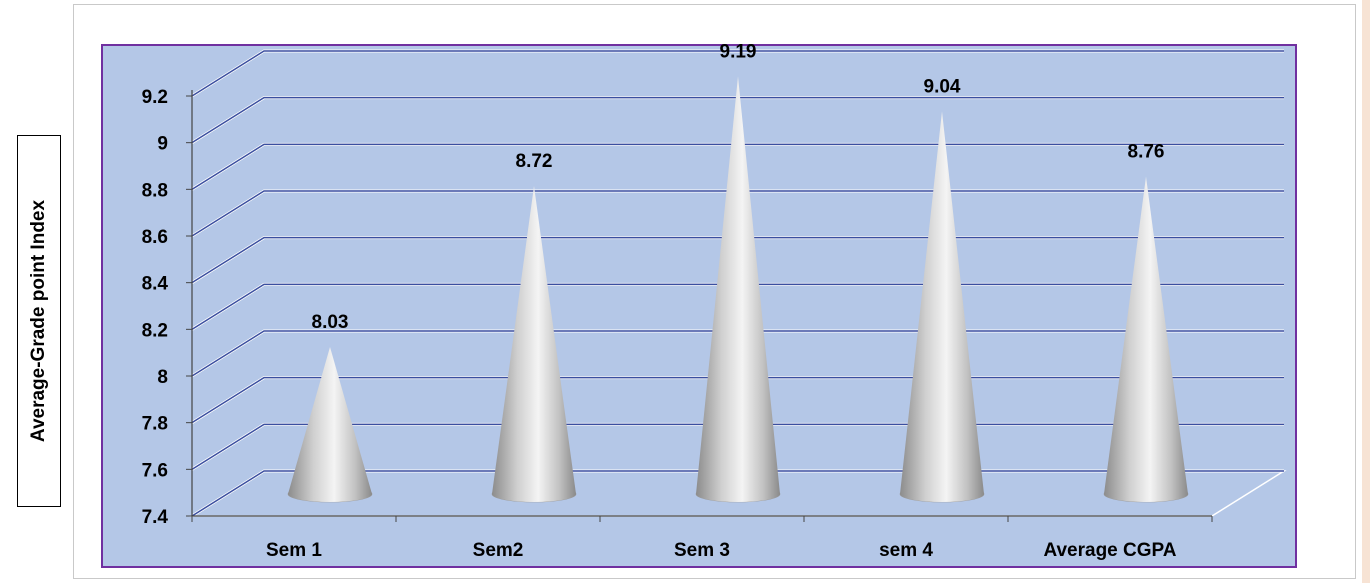 This screenshot has width=1370, height=583. What do you see at coordinates (294, 550) in the screenshot?
I see `x-tick-label: Sem 1` at bounding box center [294, 550].